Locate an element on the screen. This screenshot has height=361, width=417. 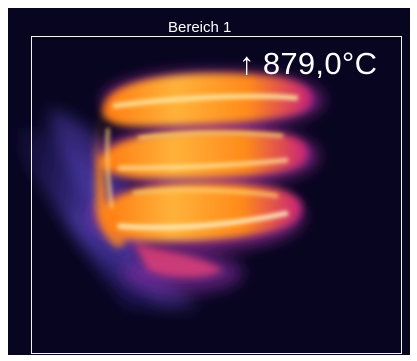
max-temperature-readout: ↑ 879,0°C is located at coordinates (308, 64).